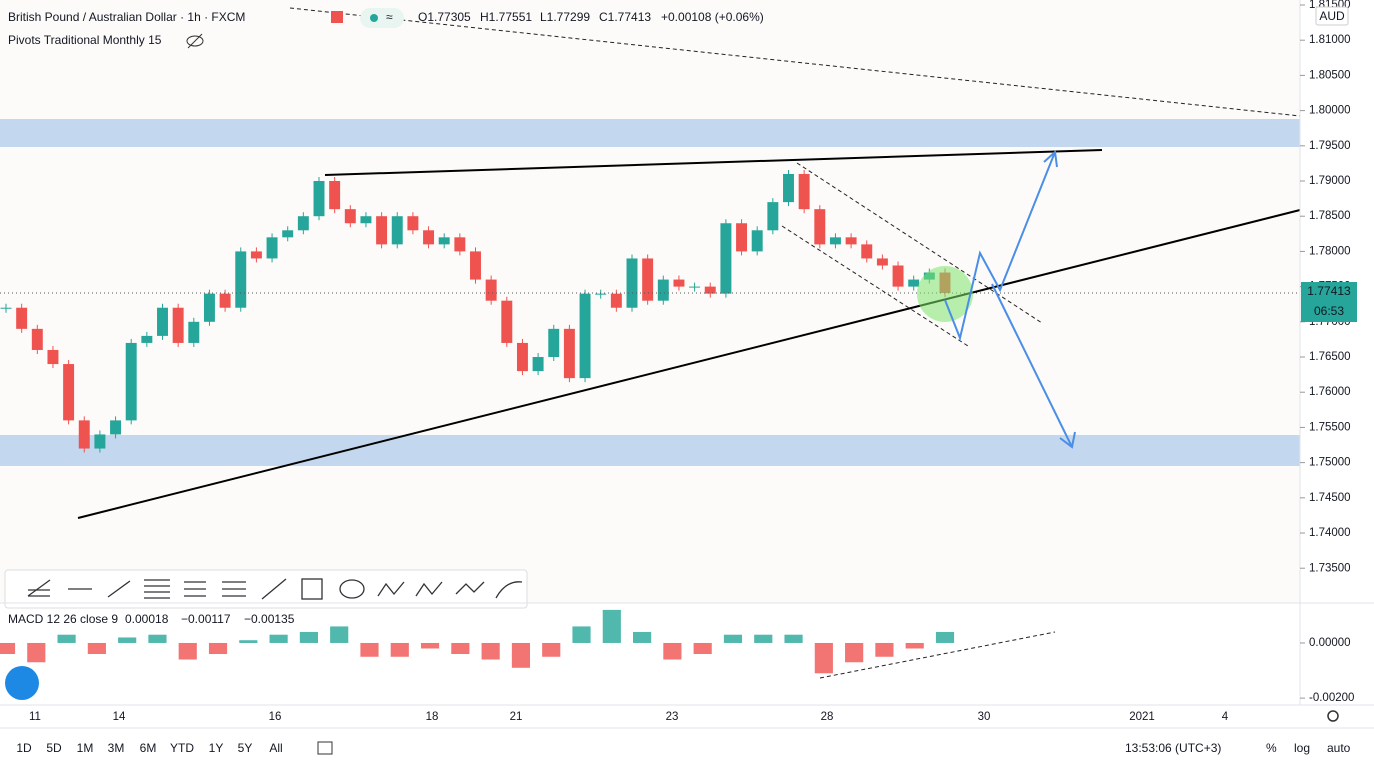 This screenshot has width=1374, height=778. I want to click on range-button: 1M, so click(85, 748).